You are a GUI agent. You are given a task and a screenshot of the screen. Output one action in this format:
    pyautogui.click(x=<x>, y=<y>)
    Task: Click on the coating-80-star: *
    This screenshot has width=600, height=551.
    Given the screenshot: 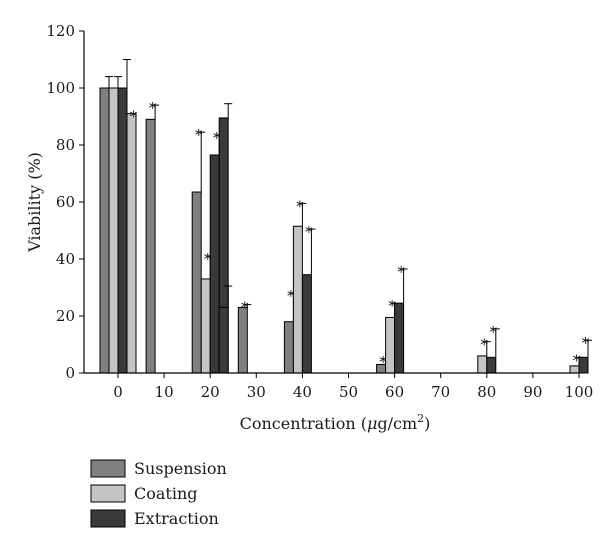 What is the action you would take?
    pyautogui.click(x=485, y=345)
    